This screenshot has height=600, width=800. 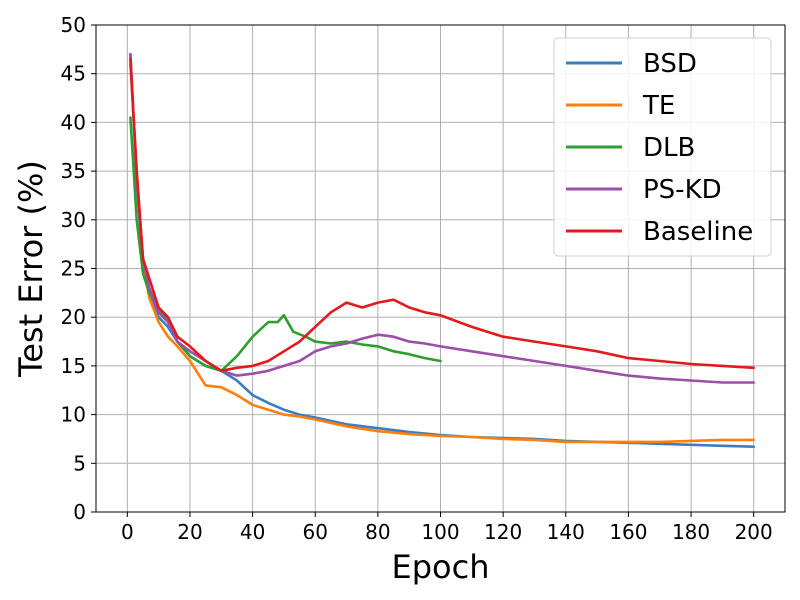 I want to click on y-tick-label: 45, so click(x=73, y=74).